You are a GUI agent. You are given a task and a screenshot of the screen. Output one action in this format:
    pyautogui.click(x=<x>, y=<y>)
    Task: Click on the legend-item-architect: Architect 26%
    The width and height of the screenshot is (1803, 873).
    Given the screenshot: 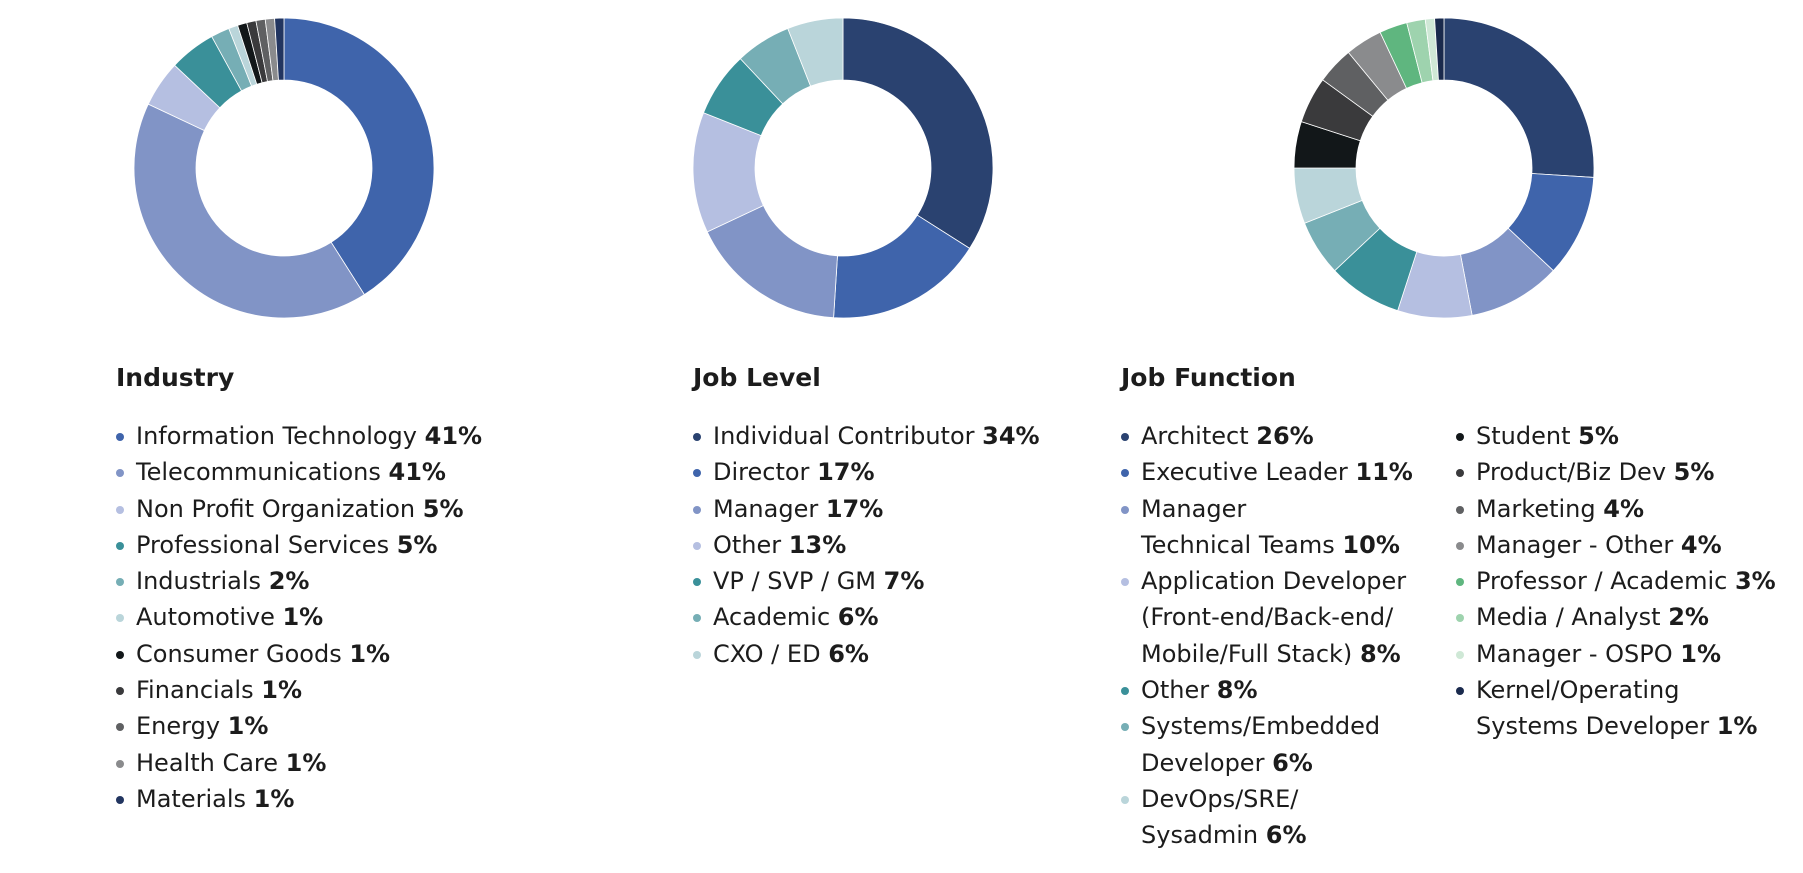 What is the action you would take?
    pyautogui.click(x=1288, y=436)
    